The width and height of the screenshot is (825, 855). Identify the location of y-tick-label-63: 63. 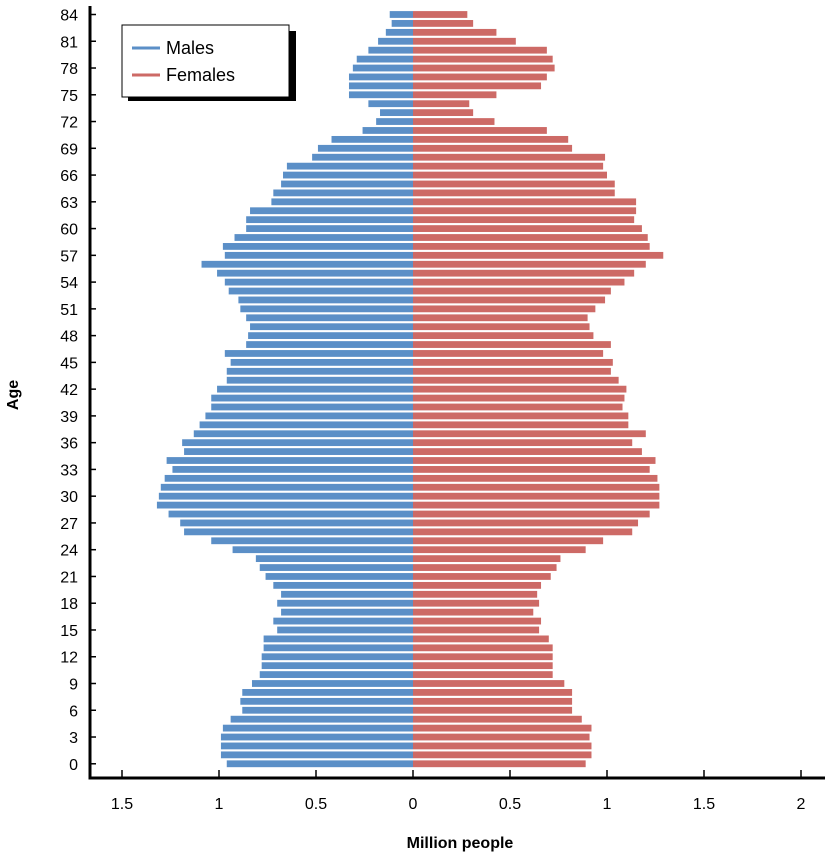
(69, 203).